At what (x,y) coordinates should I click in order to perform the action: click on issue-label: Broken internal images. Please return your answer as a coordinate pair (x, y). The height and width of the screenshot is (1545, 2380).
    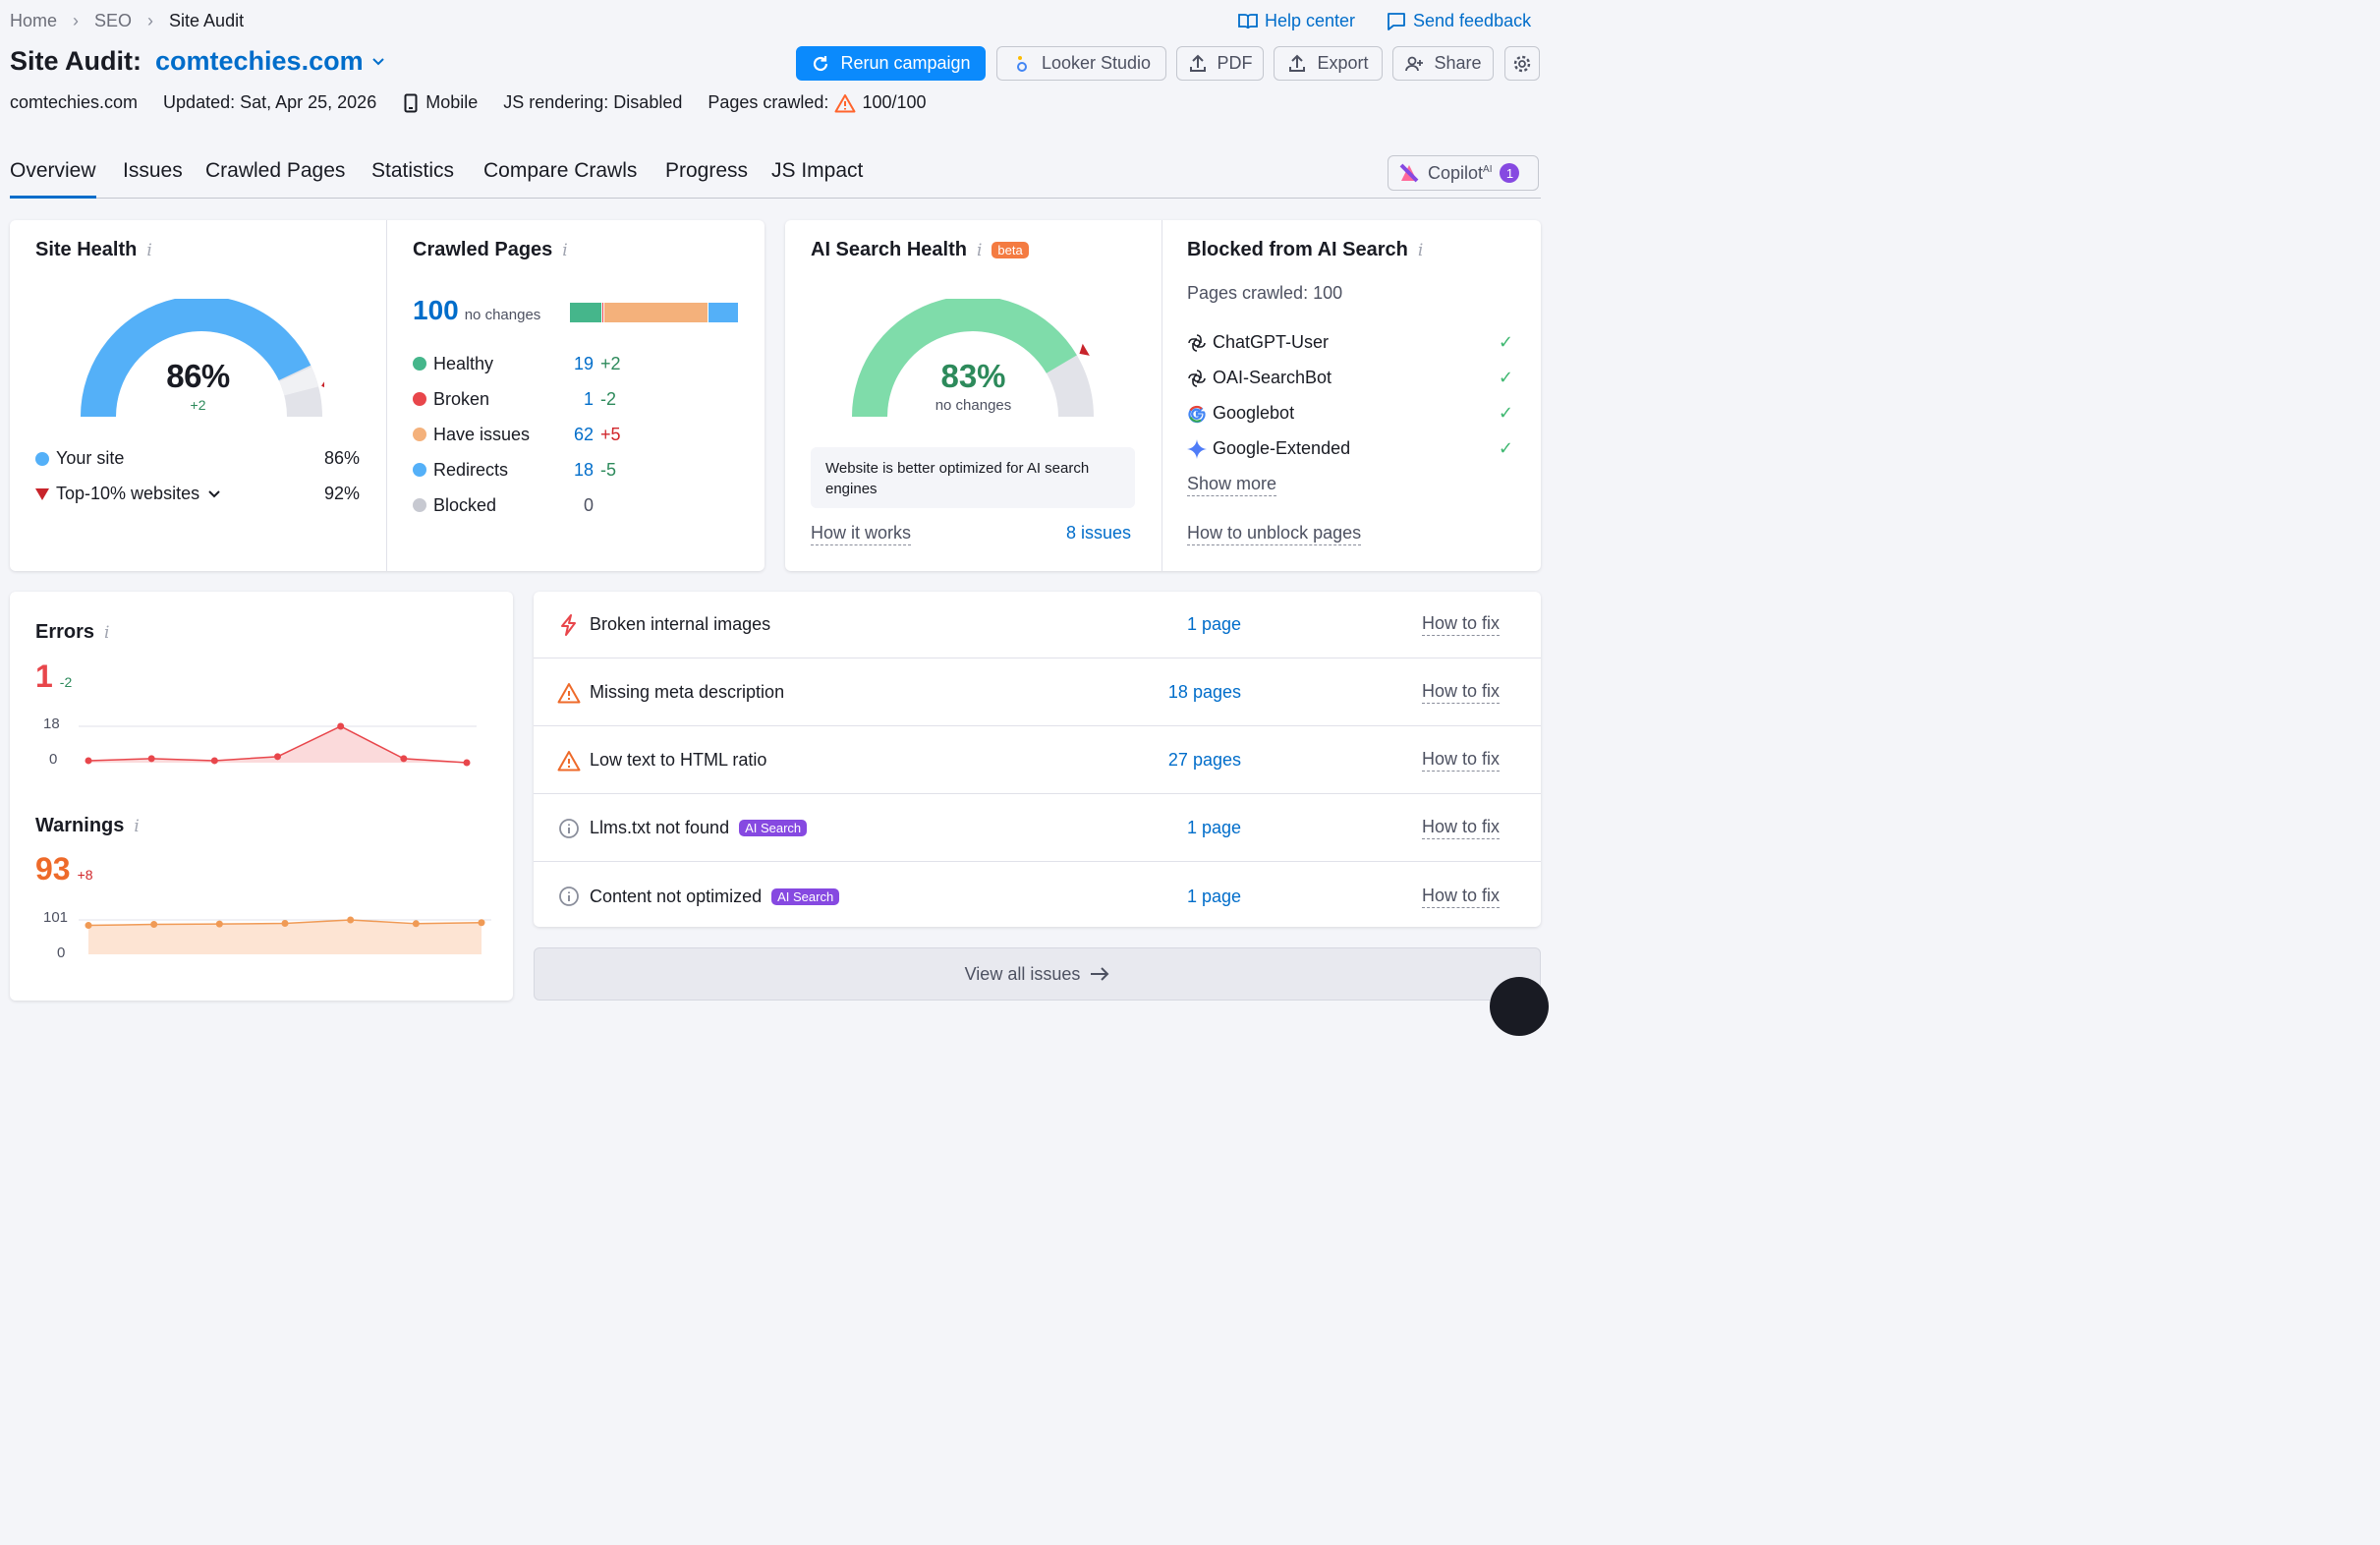
    Looking at the image, I should click on (680, 624).